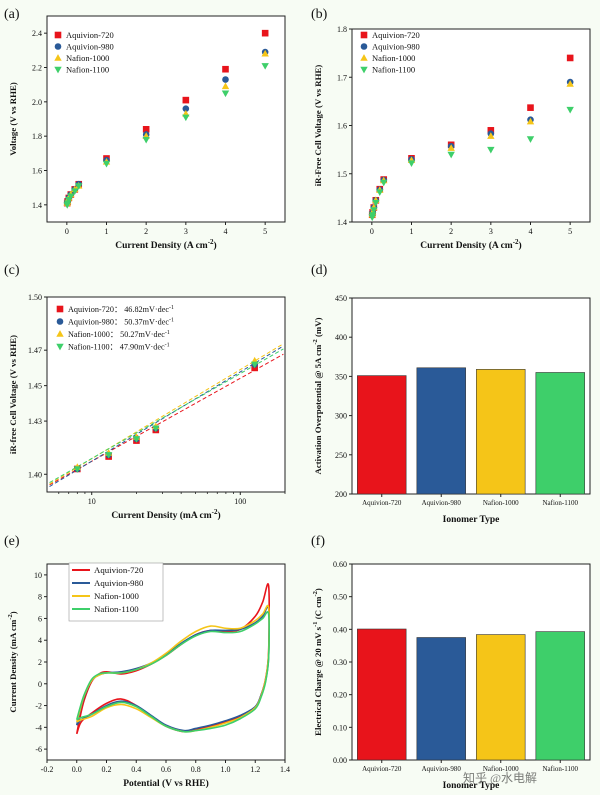 This screenshot has height=795, width=600. Describe the element at coordinates (87, 58) in the screenshot. I see `legend-entry: Nafion-1000` at that location.